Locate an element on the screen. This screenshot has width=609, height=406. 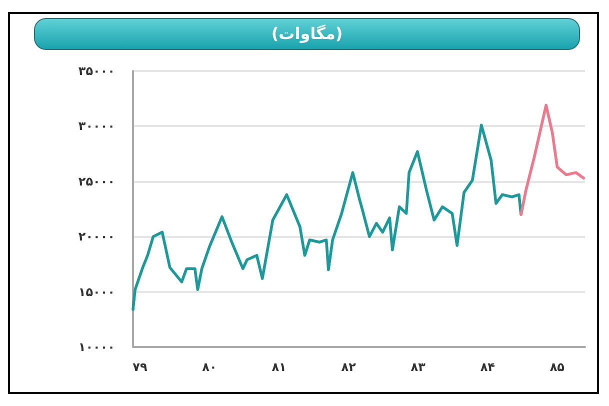
x-tick-label: ۸۱ is located at coordinates (279, 367).